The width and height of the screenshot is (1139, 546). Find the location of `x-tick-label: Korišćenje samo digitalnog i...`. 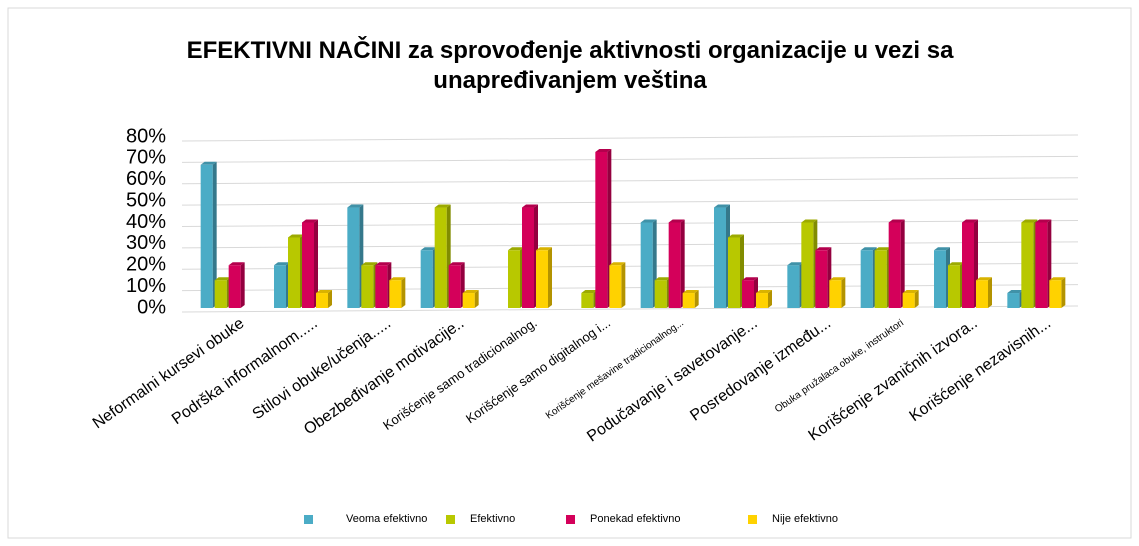

x-tick-label: Korišćenje samo digitalnog i... is located at coordinates (538, 370).